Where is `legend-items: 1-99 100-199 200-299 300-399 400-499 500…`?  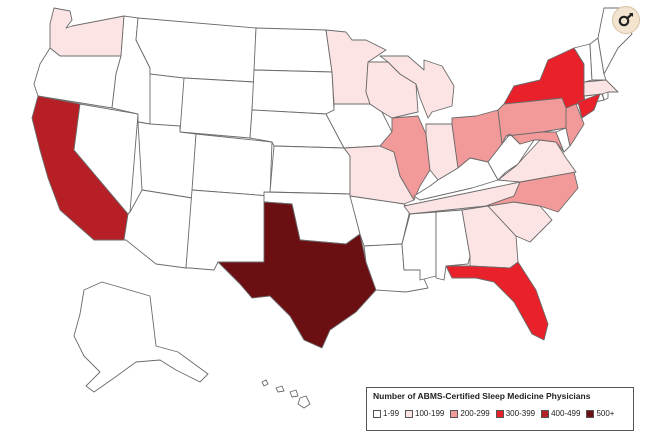
legend-items: 1-99 100-199 200-299 300-399 400-499 500… is located at coordinates (500, 413).